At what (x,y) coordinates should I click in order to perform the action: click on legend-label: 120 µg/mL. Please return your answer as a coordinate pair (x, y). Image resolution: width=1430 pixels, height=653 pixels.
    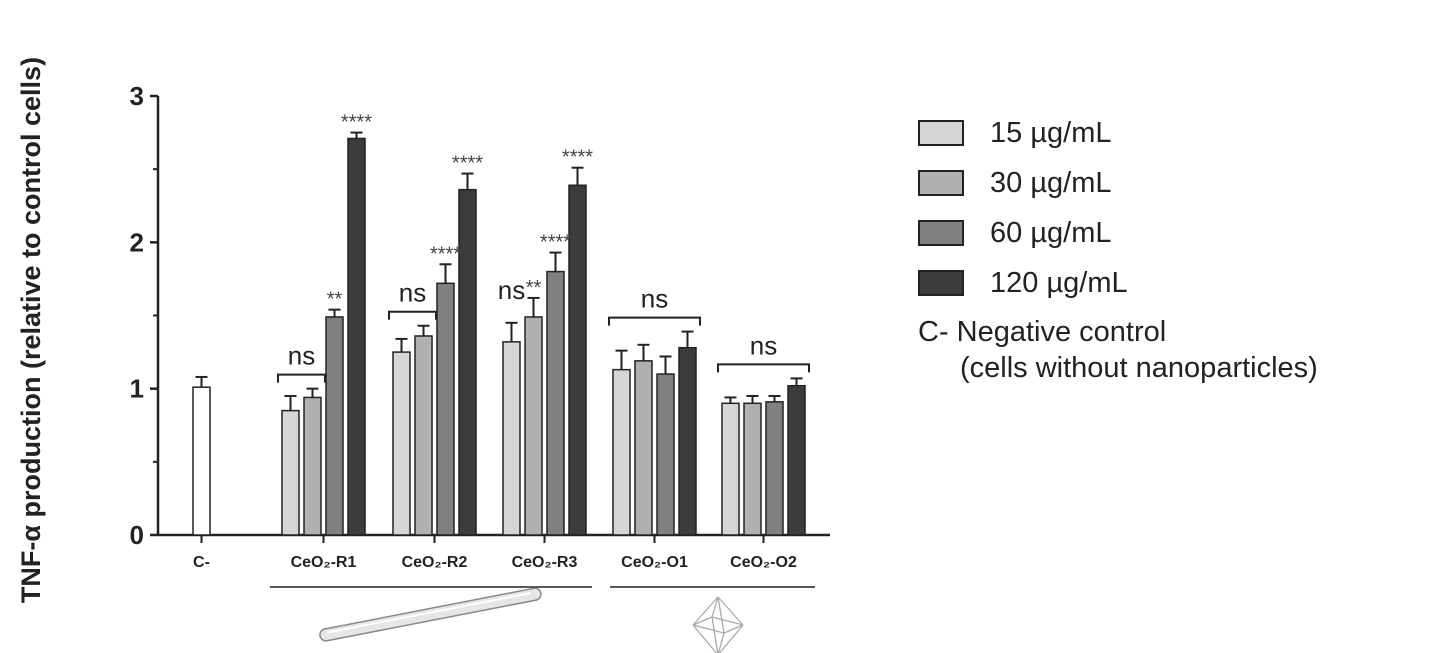
    Looking at the image, I should click on (1059, 282).